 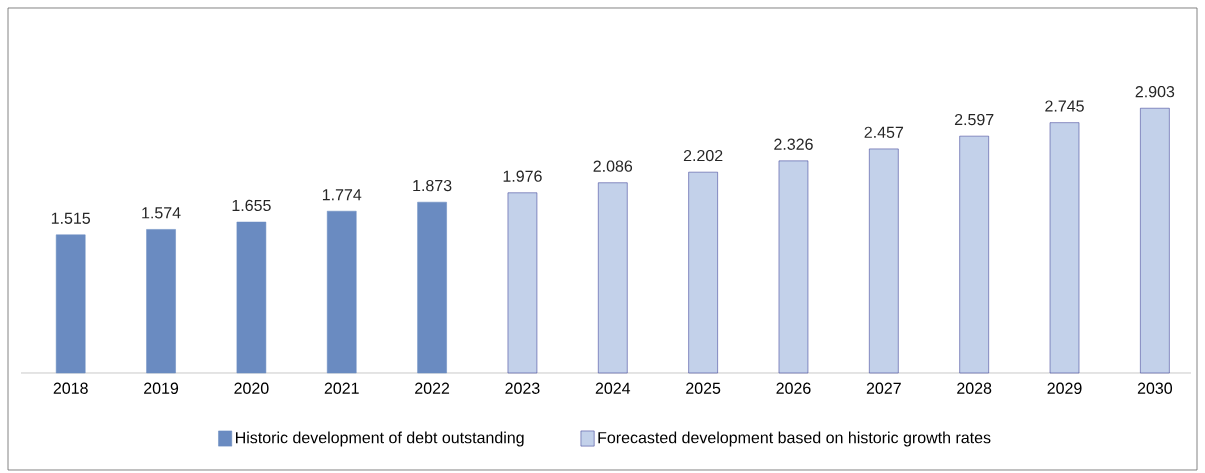 I want to click on data-label: 2.597, so click(x=974, y=119).